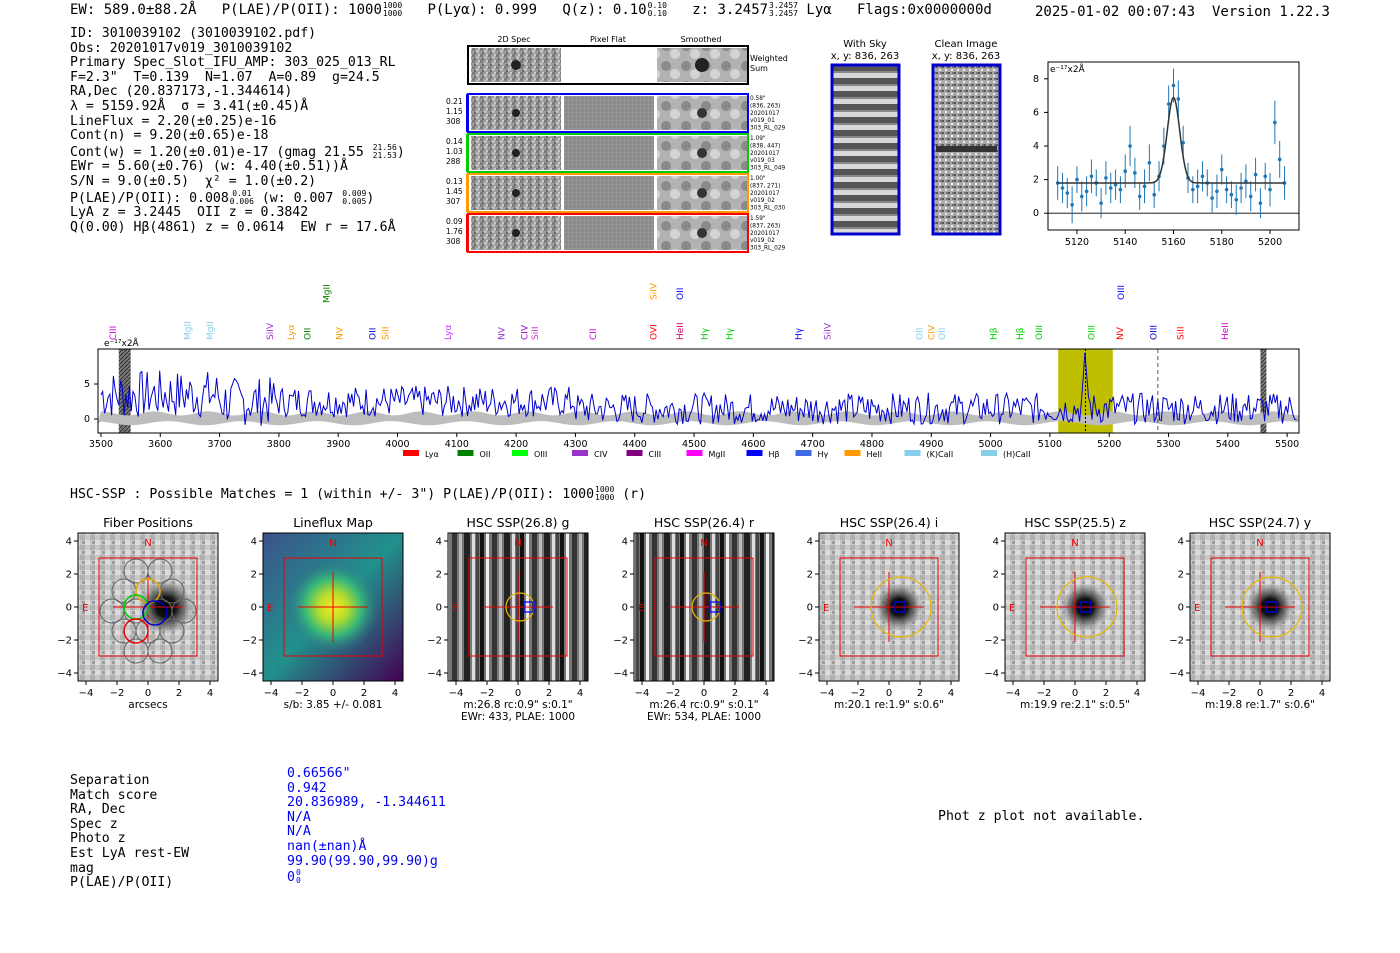 This screenshot has height=953, width=1400. What do you see at coordinates (996, 608) in the screenshot?
I see `panel-ytick-label: 0` at bounding box center [996, 608].